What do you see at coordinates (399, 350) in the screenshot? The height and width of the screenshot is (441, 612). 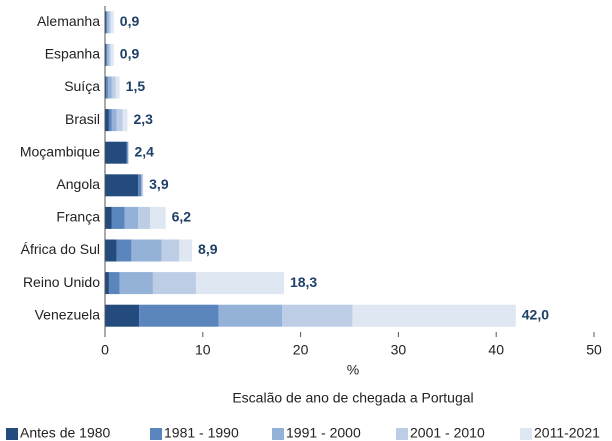 I see `x-tick-label: 30` at bounding box center [399, 350].